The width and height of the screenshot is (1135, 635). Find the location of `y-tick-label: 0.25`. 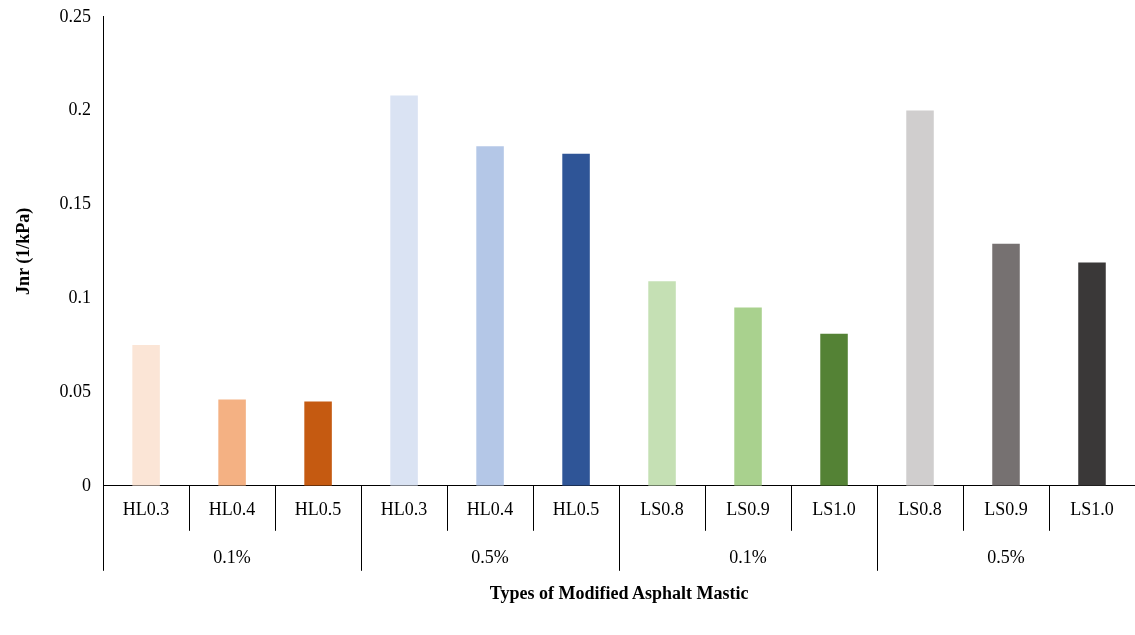

y-tick-label: 0.25 is located at coordinates (75, 15).